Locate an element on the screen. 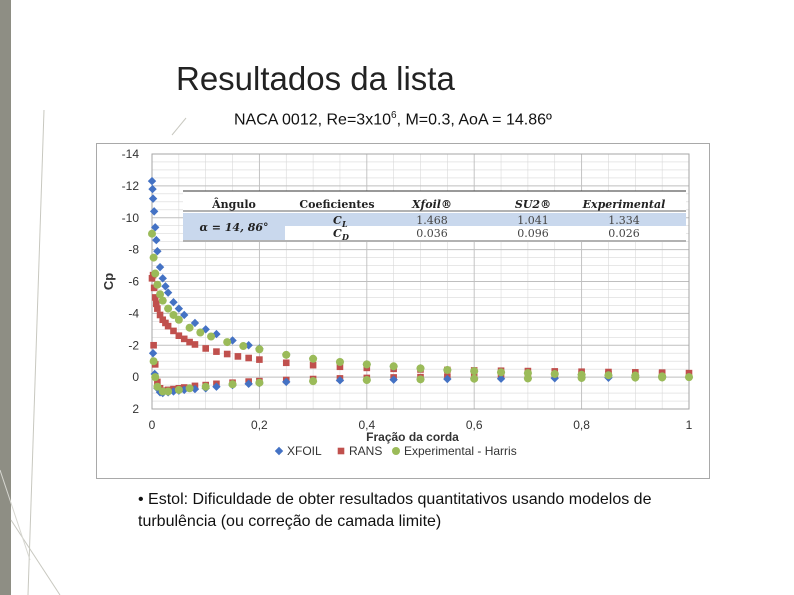 This screenshot has width=794, height=595. table-coef-1: C is located at coordinates (337, 233).